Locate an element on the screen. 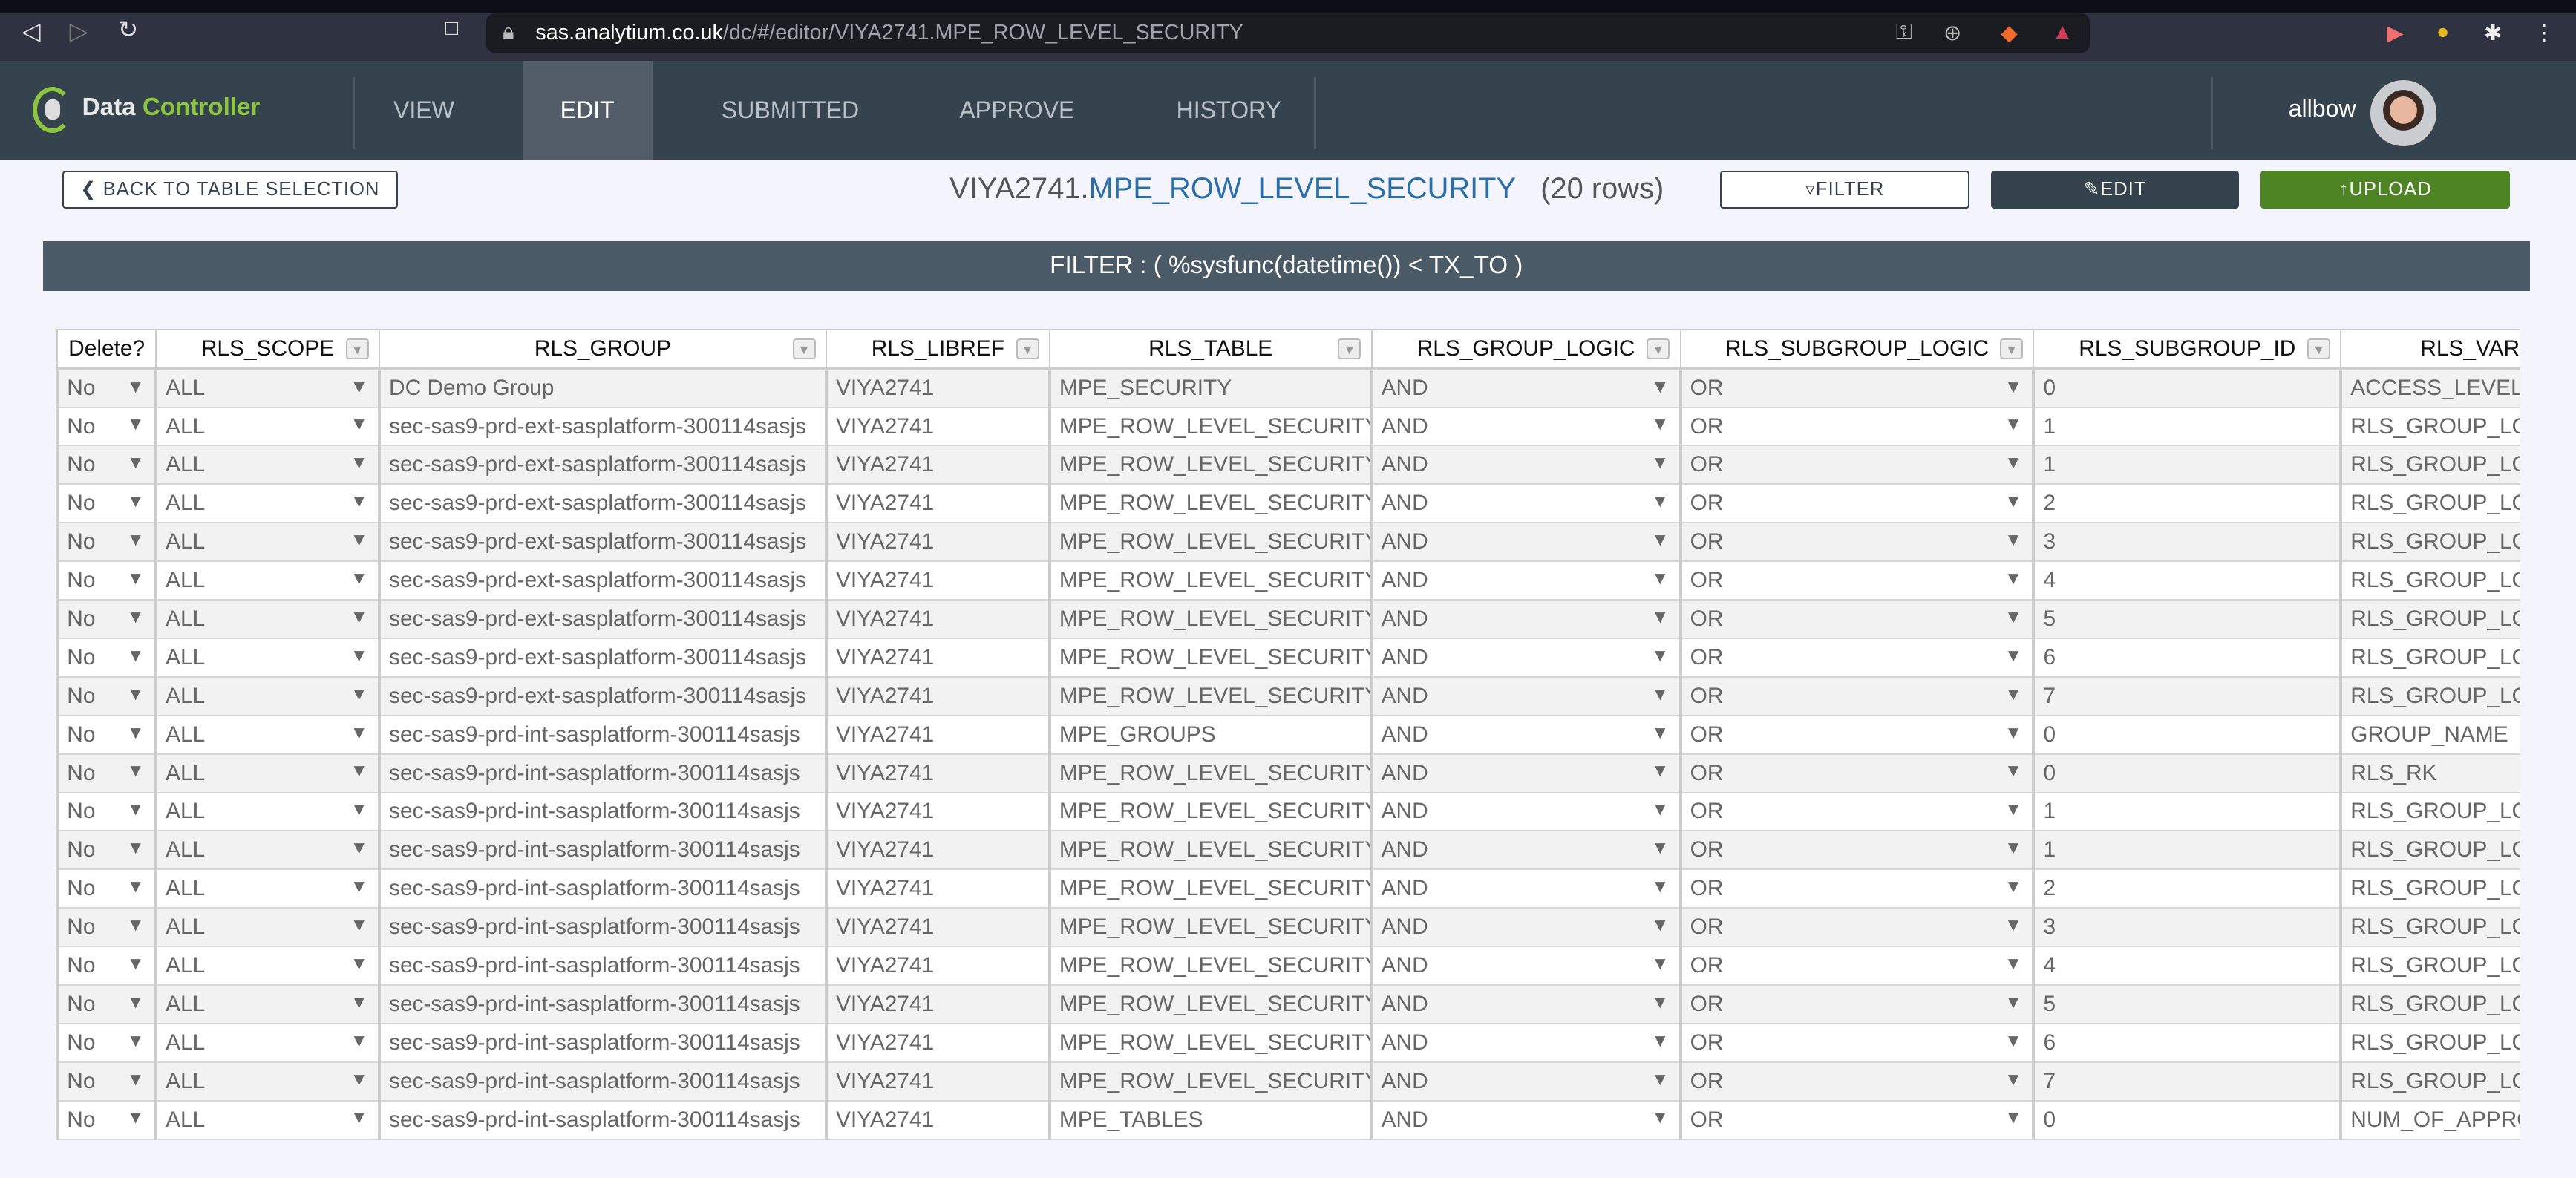 Image resolution: width=2576 pixels, height=1178 pixels. cell-rls-group: DC Demo Group is located at coordinates (602, 387).